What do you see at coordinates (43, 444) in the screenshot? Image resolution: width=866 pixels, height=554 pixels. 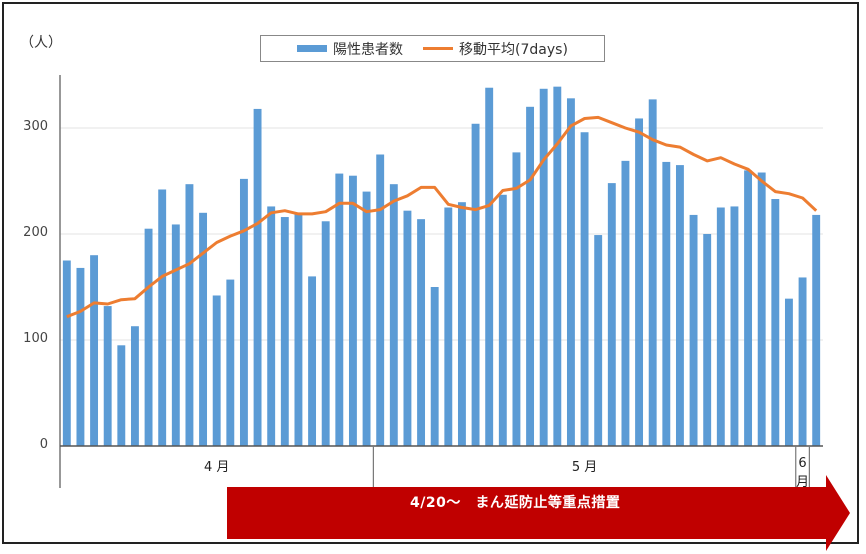 I see `y-tick-label: 0` at bounding box center [43, 444].